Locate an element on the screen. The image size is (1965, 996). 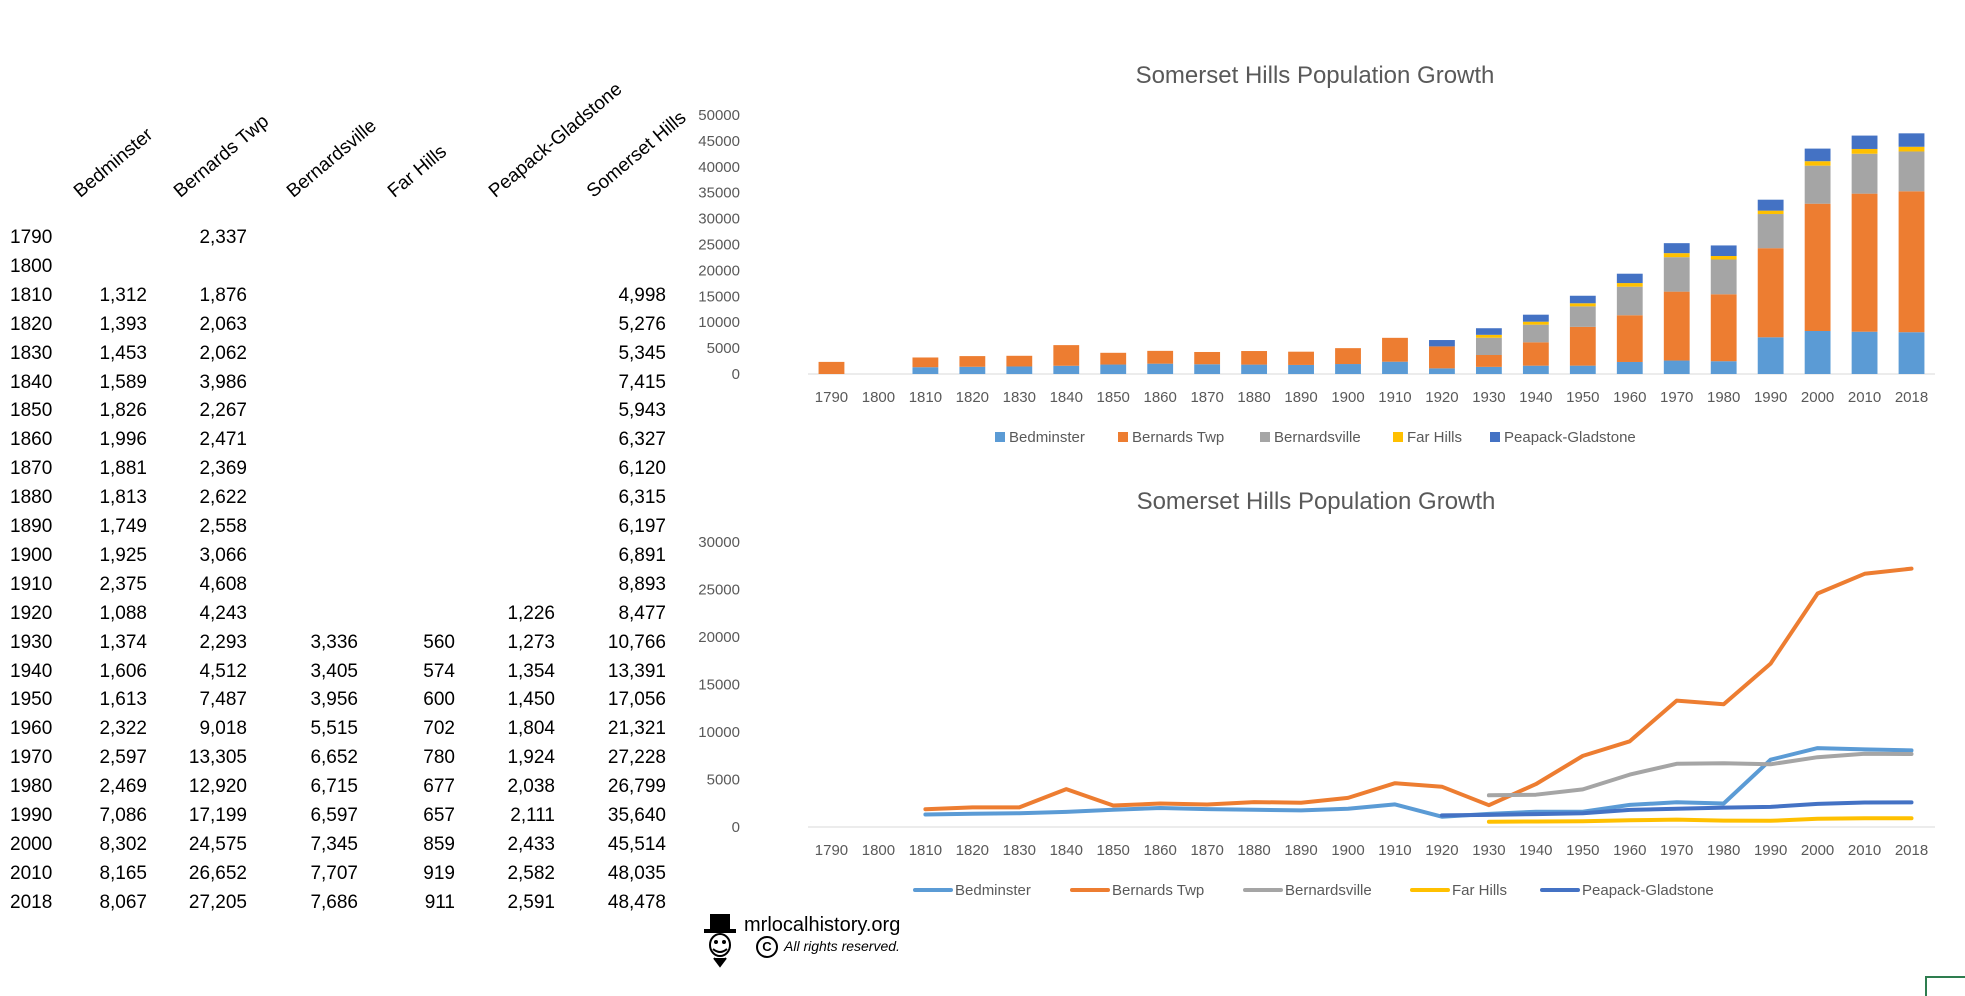
y-tick-label: 0 is located at coordinates (736, 374).